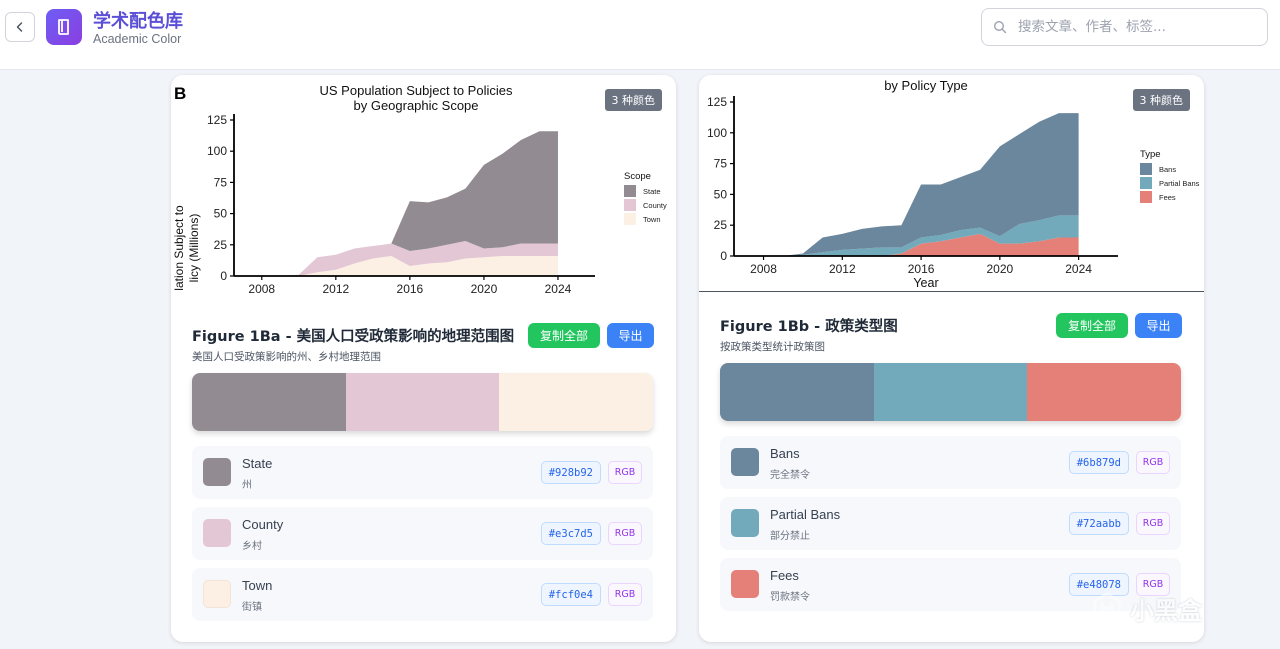  Describe the element at coordinates (921, 235) in the screenshot. I see `area-series-partial-bans` at that location.